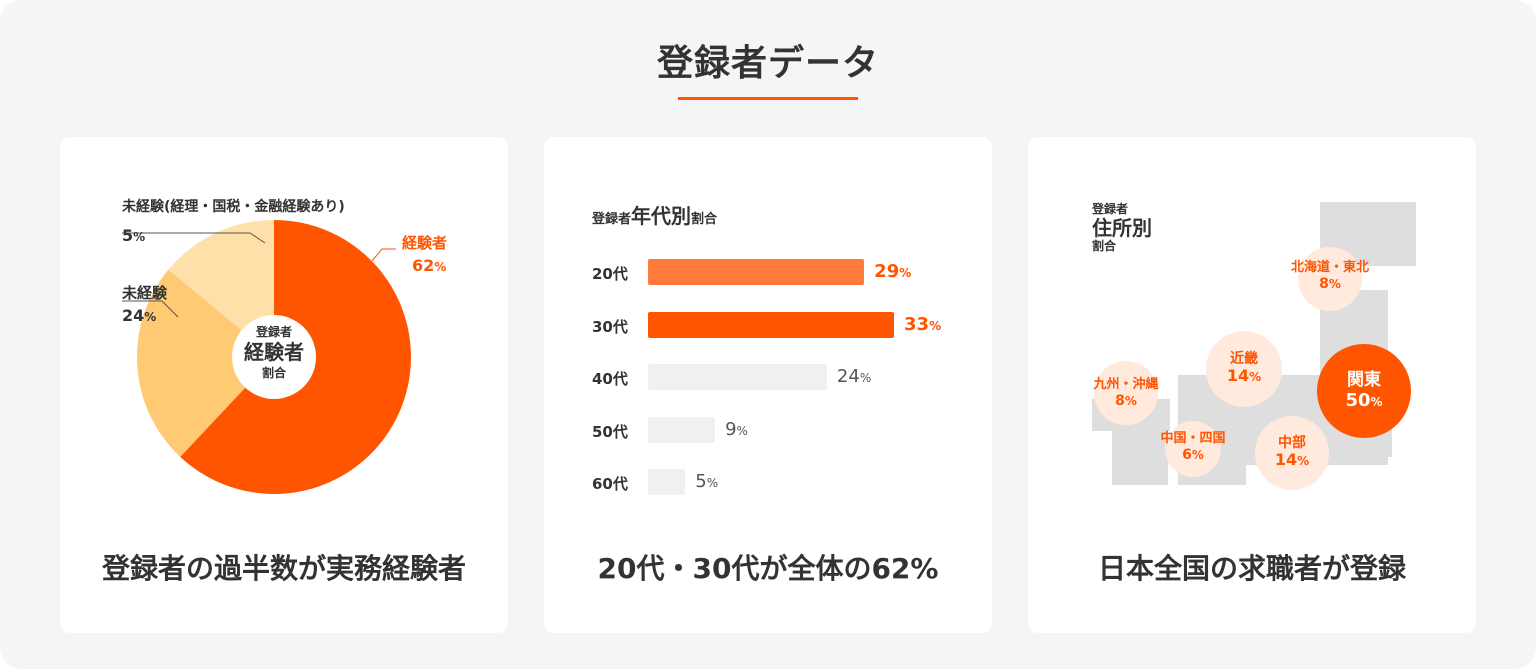  I want to click on label-experienced-text: 経験者, so click(425, 243).